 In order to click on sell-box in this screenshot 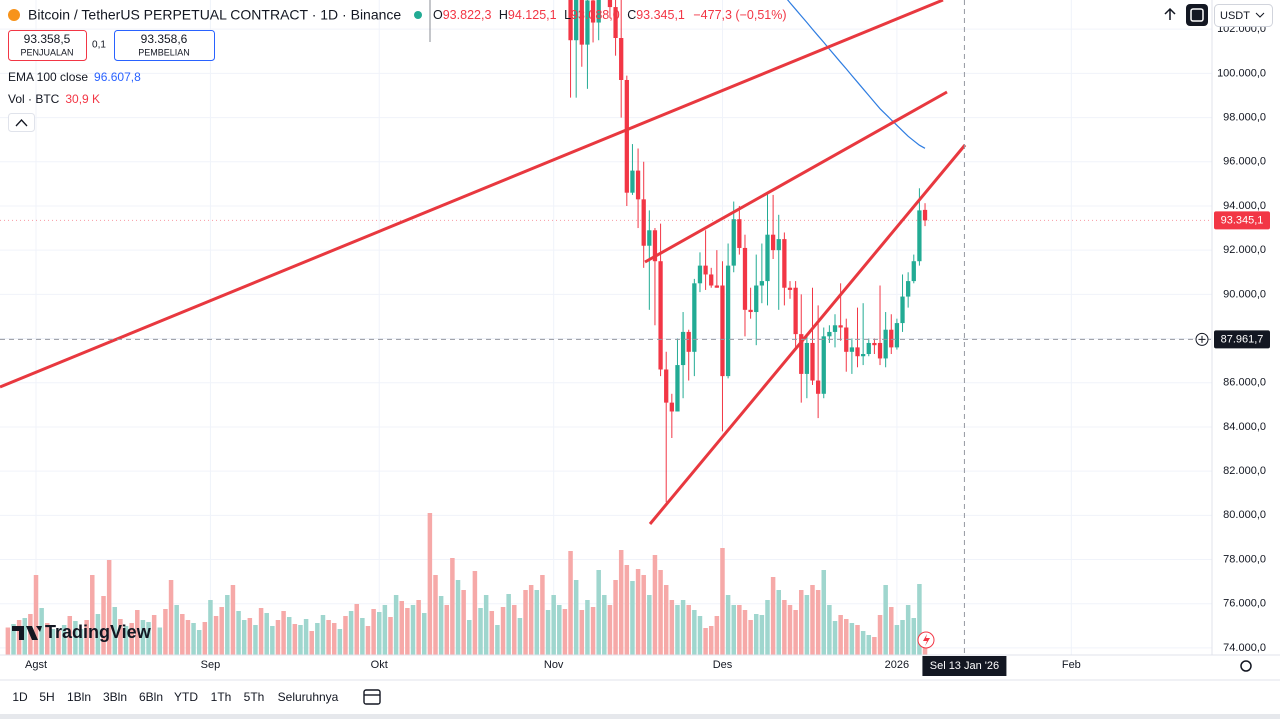, I will do `click(47, 45)`.